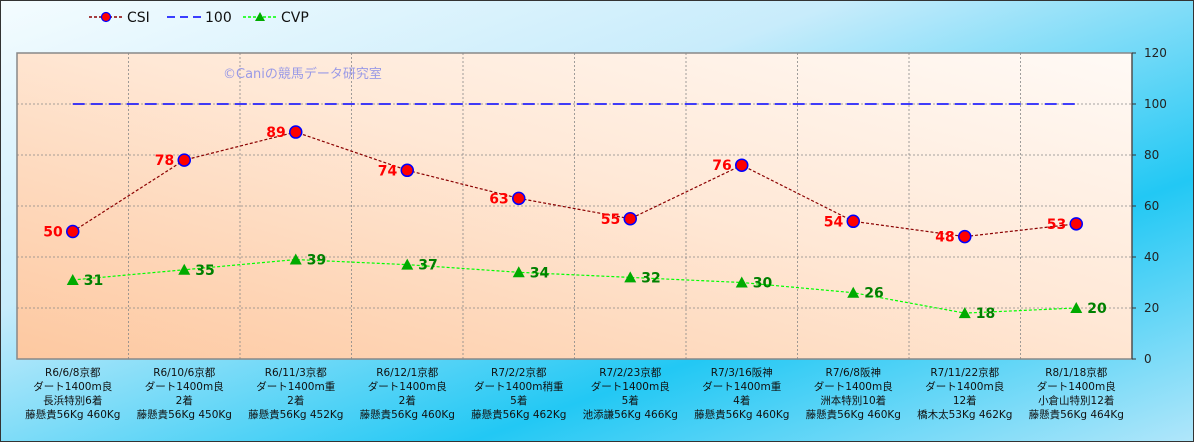  Describe the element at coordinates (574, 286) in the screenshot. I see `series-line-cvp` at that location.